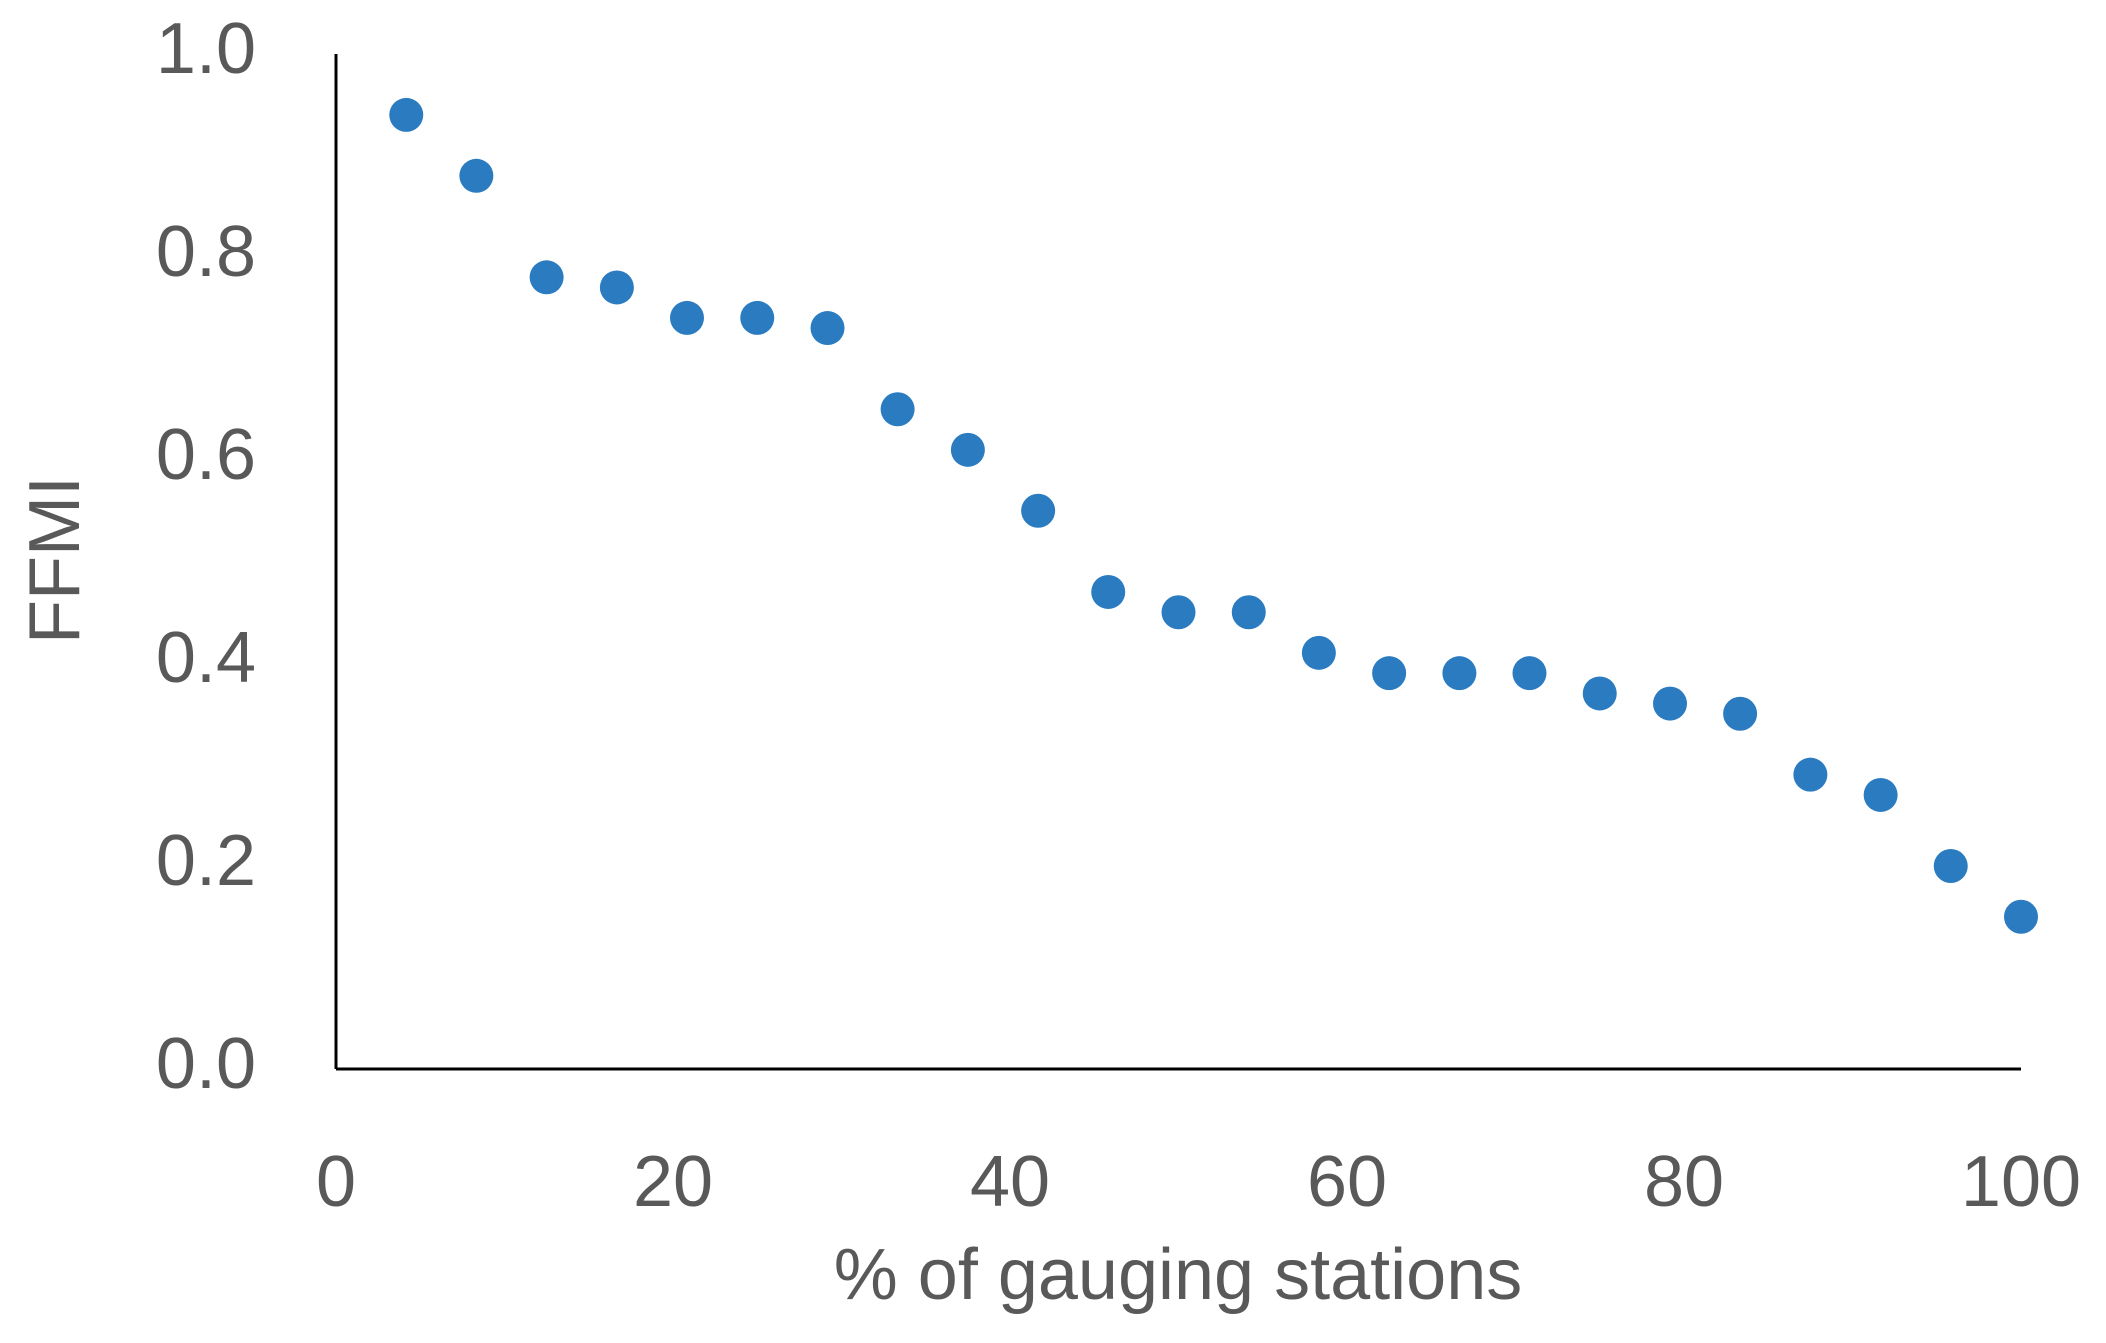 The image size is (2106, 1343). Describe the element at coordinates (206, 658) in the screenshot. I see `y-tick-label: 0.4` at that location.